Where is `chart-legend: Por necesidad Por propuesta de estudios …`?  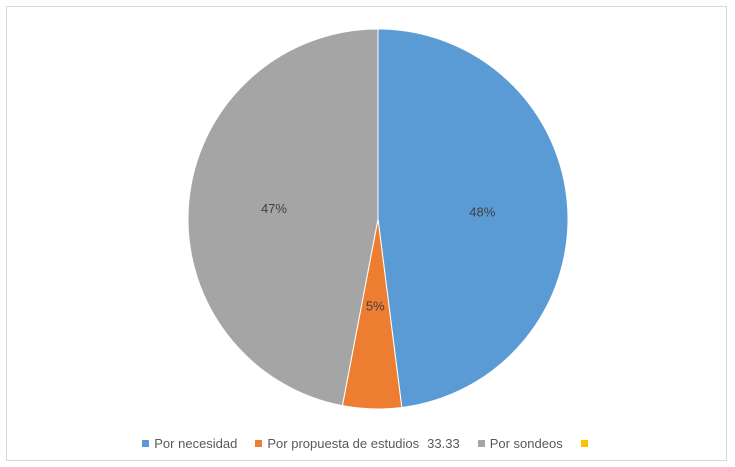 chart-legend: Por necesidad Por propuesta de estudios … is located at coordinates (367, 443).